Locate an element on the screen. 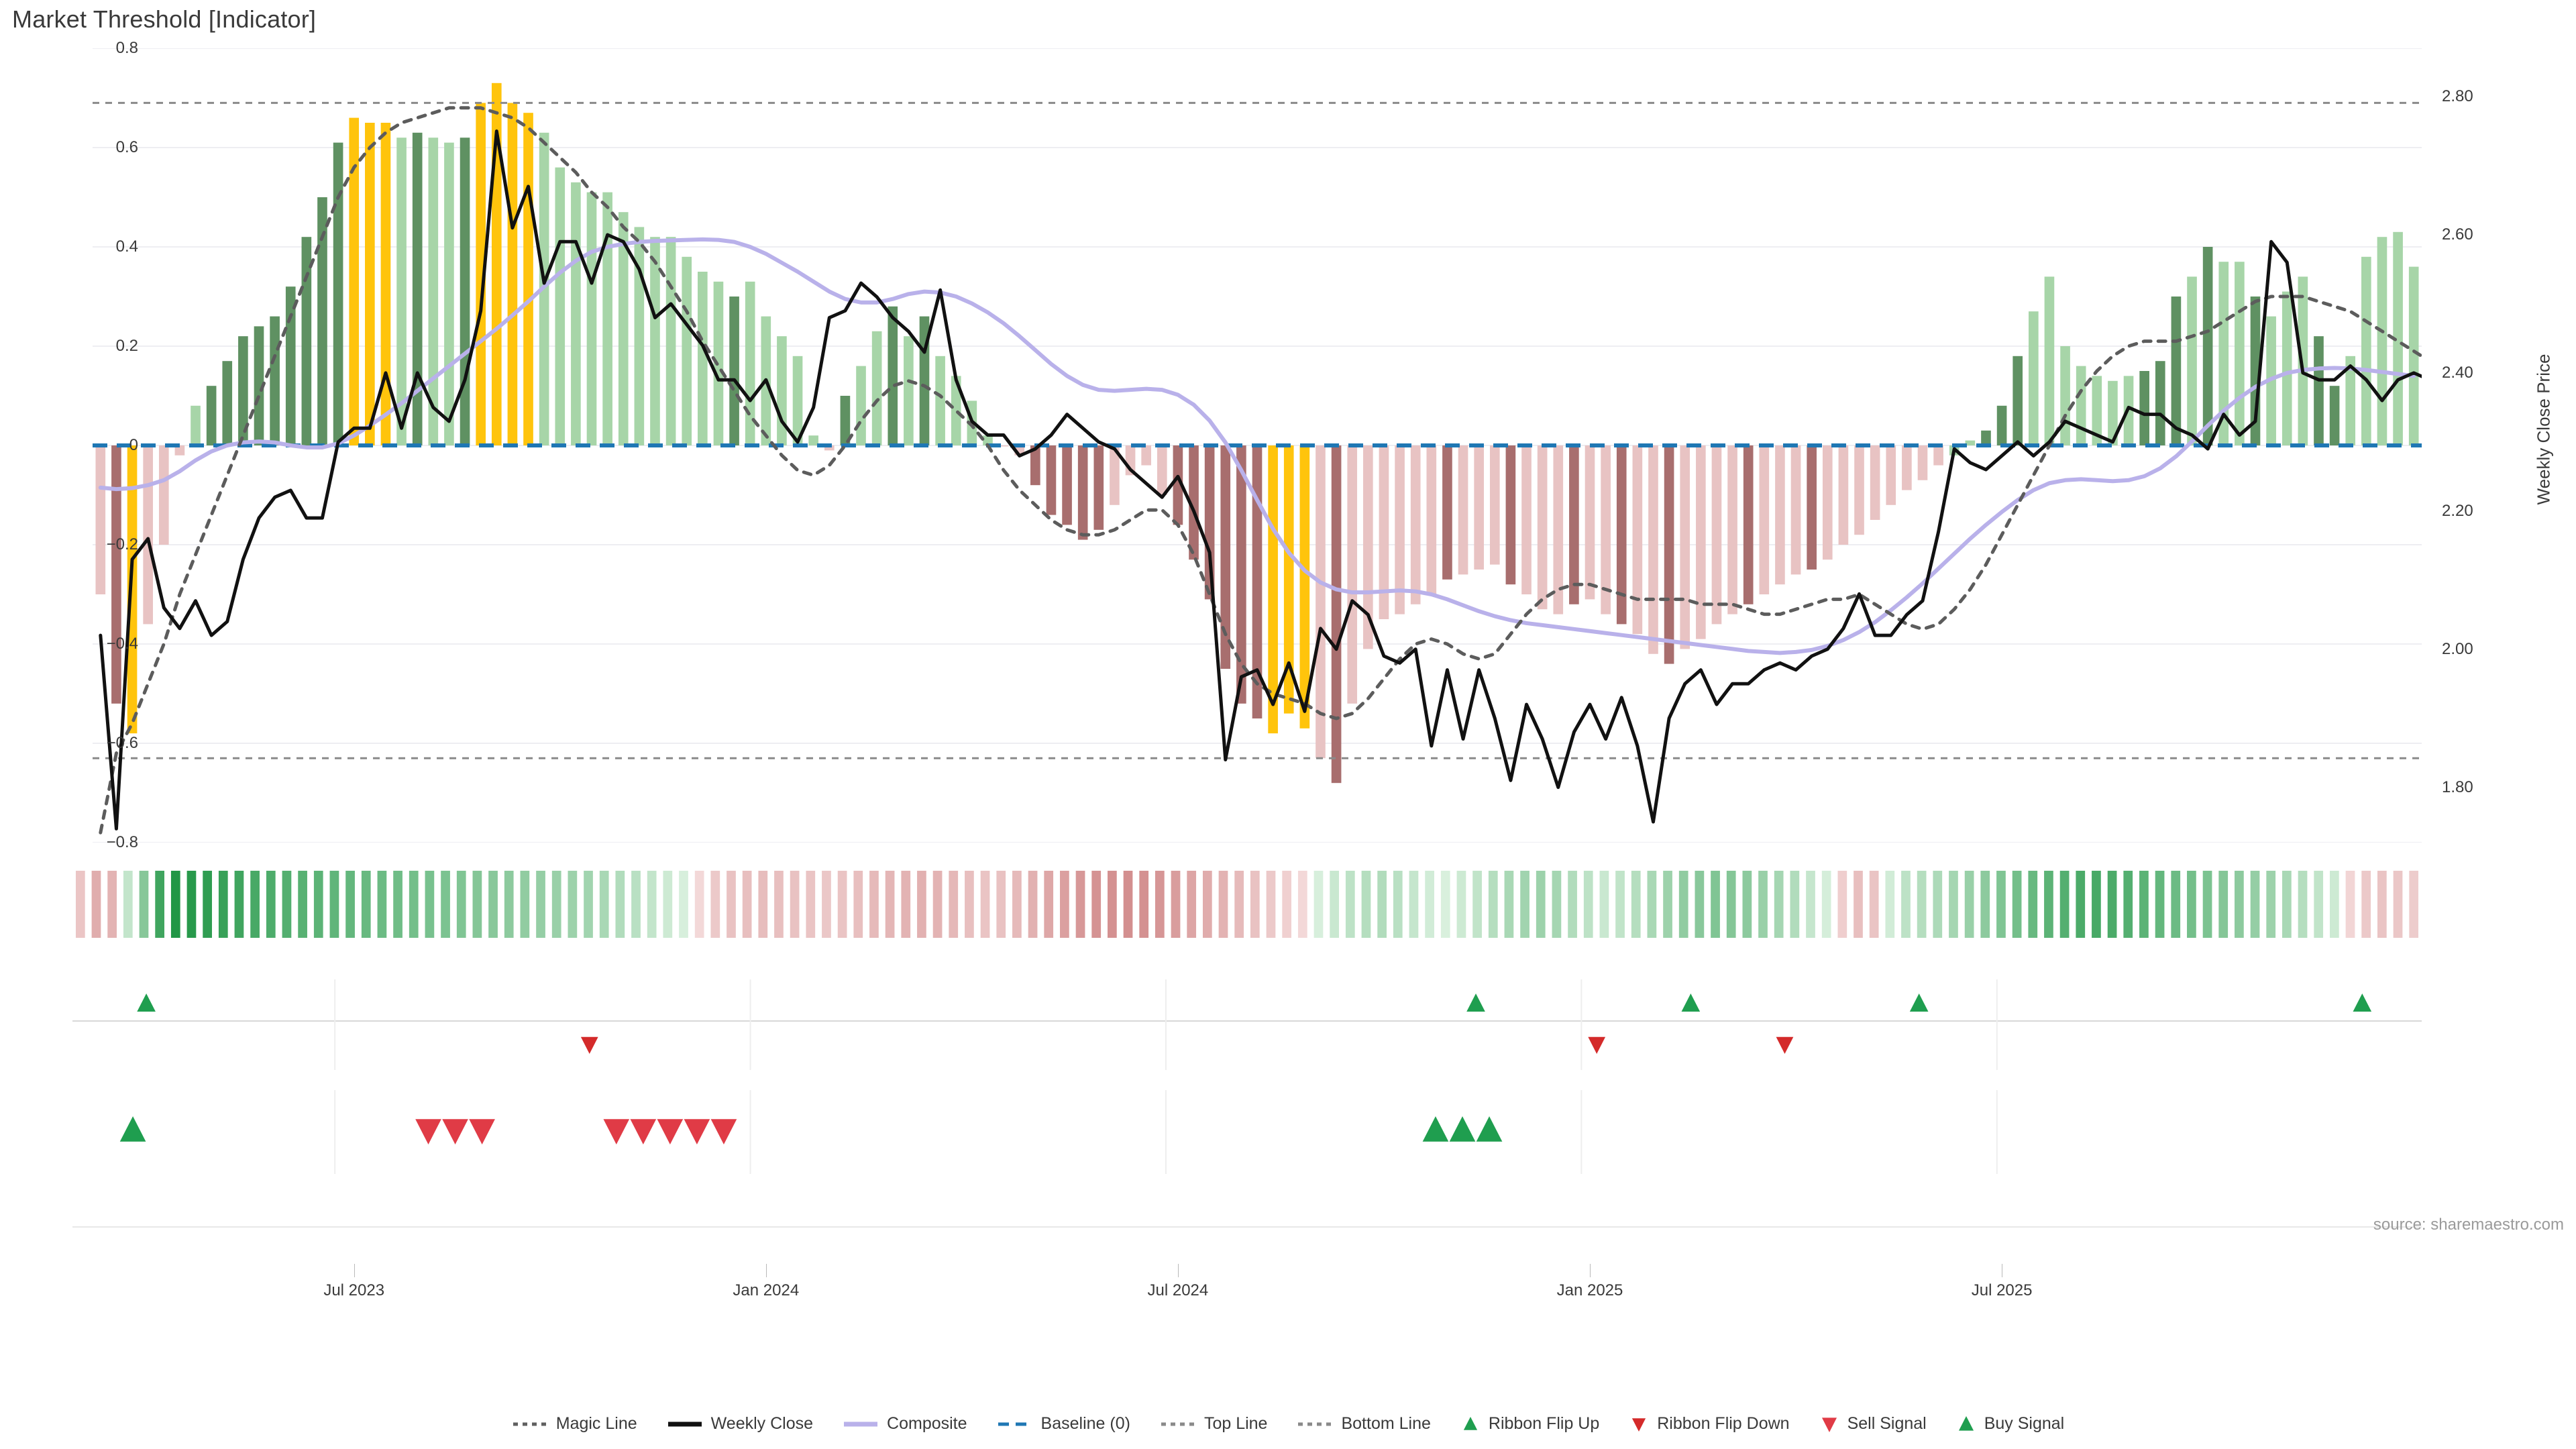  legend-item-bottom-line: Bottom Line is located at coordinates (1364, 1424).